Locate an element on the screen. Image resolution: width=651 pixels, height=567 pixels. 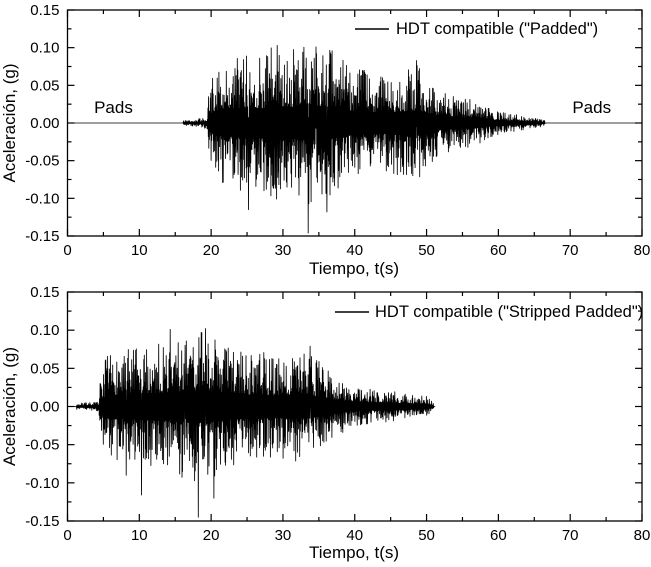
legend-bottom: HDT compatible ("Stripped Padded") is located at coordinates (489, 312).